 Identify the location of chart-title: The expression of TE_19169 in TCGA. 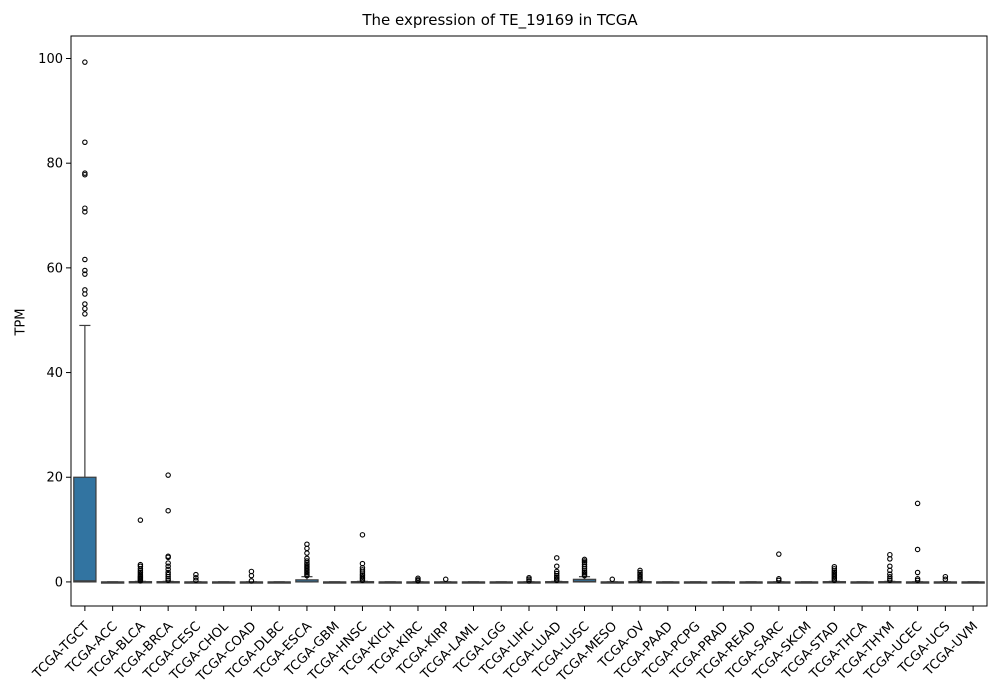
(500, 20).